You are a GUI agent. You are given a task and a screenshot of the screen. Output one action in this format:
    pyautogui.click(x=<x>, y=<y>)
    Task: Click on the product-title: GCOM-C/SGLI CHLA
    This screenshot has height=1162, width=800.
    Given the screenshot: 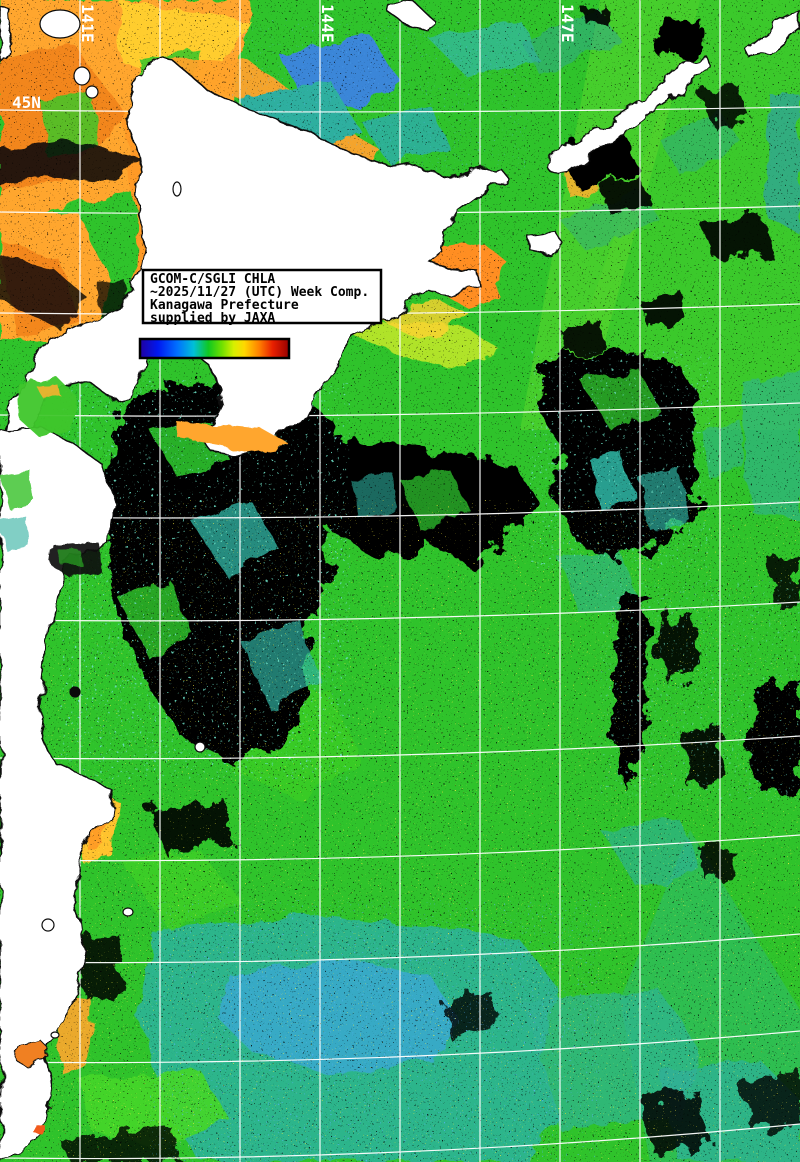 What is the action you would take?
    pyautogui.click(x=212, y=279)
    